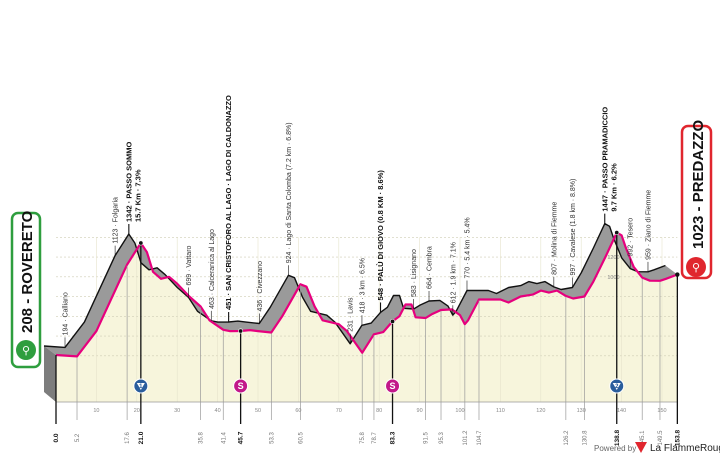 This screenshot has width=720, height=457. Describe the element at coordinates (379, 386) in the screenshot. I see `markers: 1 S S 2` at that location.